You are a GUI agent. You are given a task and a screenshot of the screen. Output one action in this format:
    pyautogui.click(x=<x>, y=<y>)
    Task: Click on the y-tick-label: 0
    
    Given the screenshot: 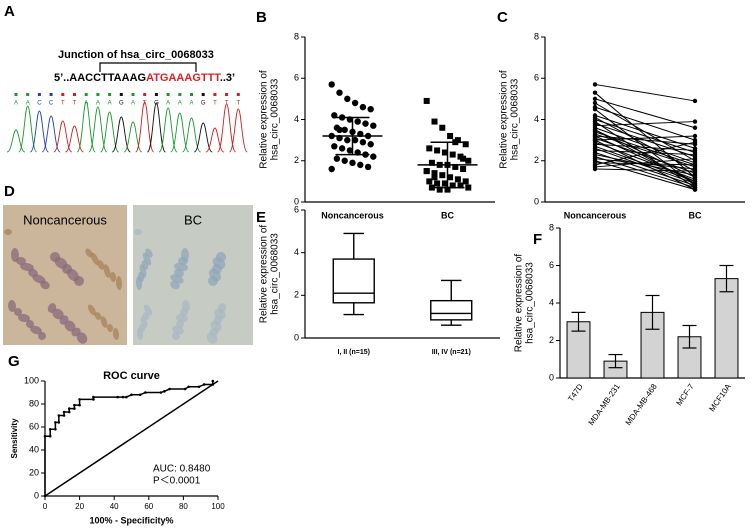 What is the action you would take?
    pyautogui.click(x=551, y=377)
    